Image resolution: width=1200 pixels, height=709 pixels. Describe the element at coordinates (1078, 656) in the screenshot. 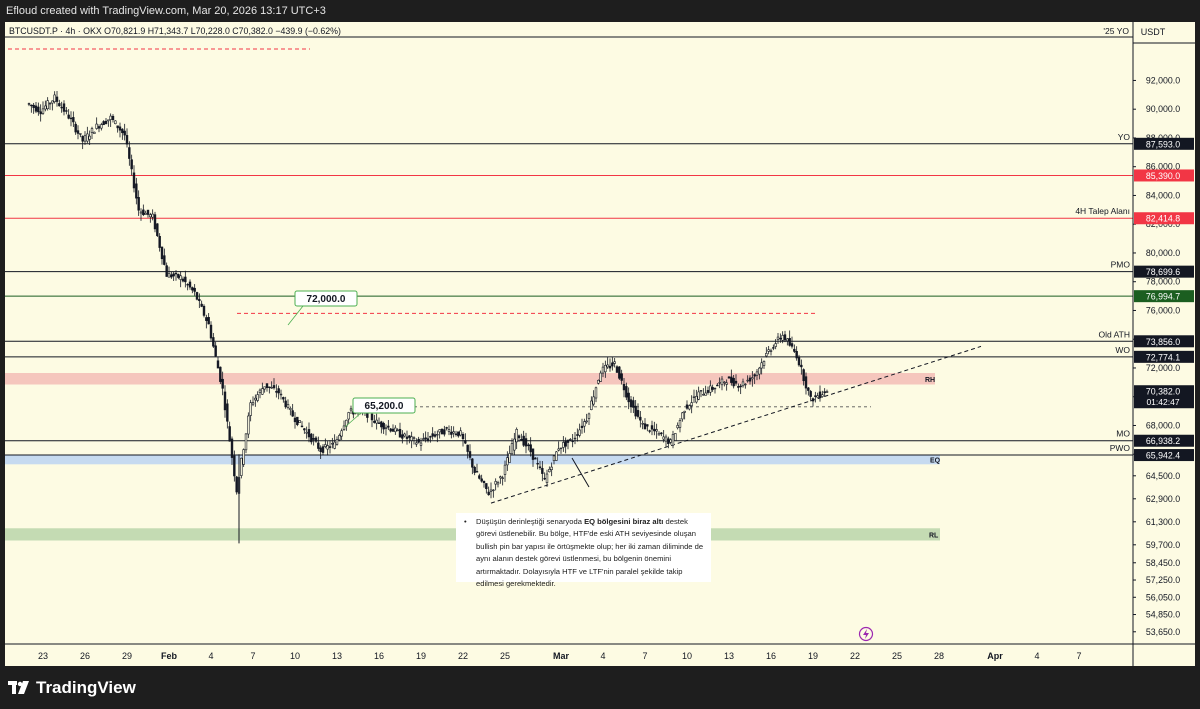

I see `x-tick-label-24: 7` at that location.